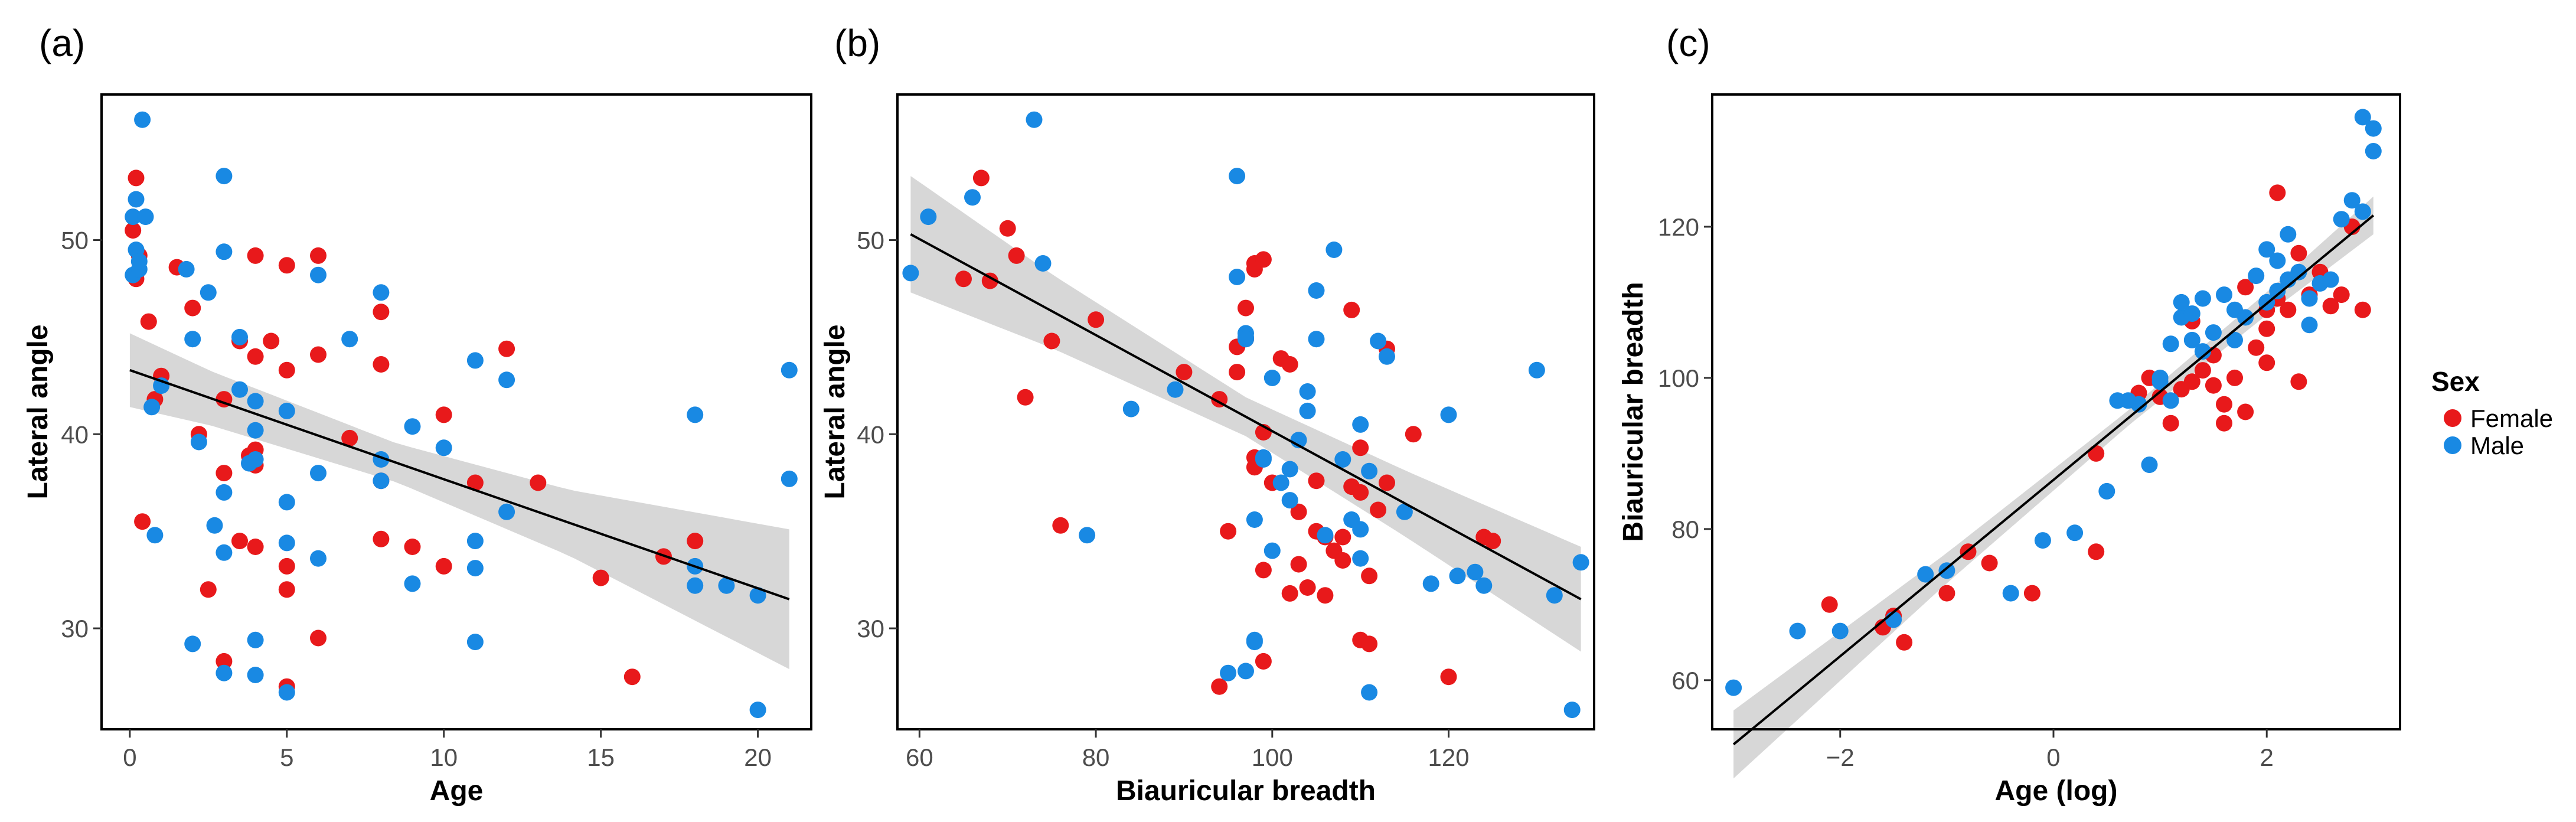  What do you see at coordinates (2455, 381) in the screenshot?
I see `legend-title: Sex` at bounding box center [2455, 381].